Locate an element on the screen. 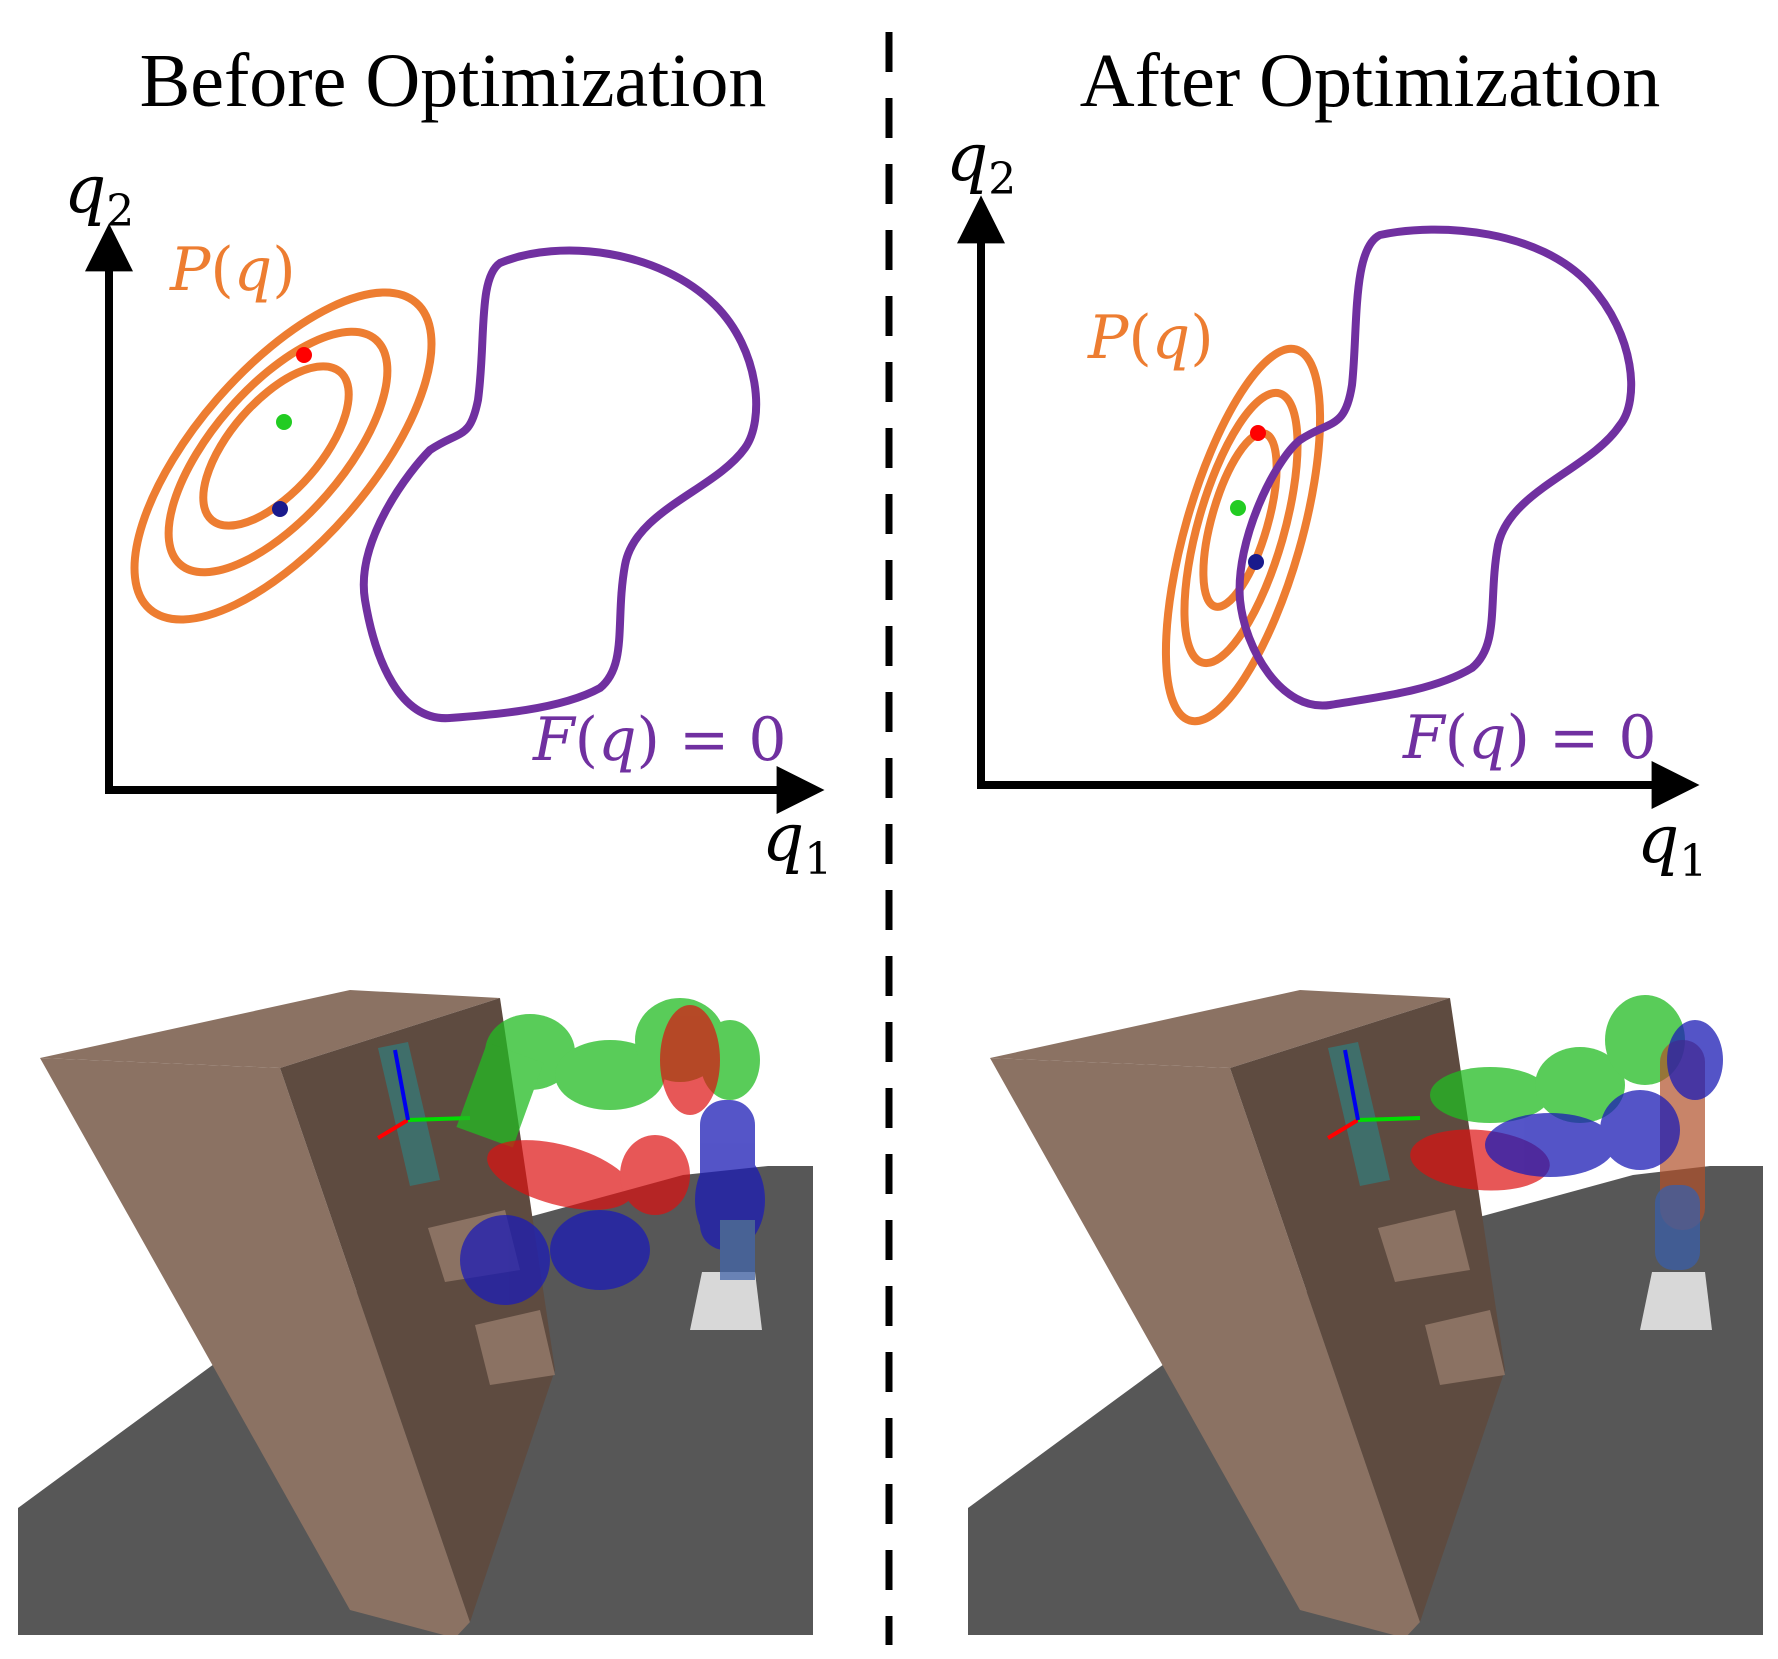 This screenshot has width=1778, height=1659. right-panel-title: After Optimization is located at coordinates (1370, 81).